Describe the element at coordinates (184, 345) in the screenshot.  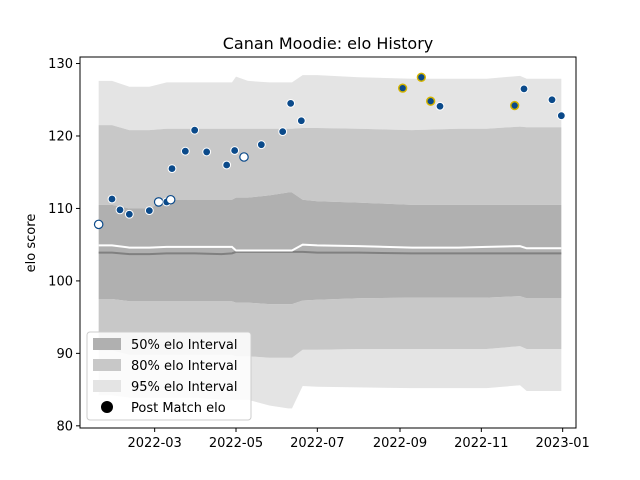
I see `legend-label-50: 50% elo Interval` at that location.